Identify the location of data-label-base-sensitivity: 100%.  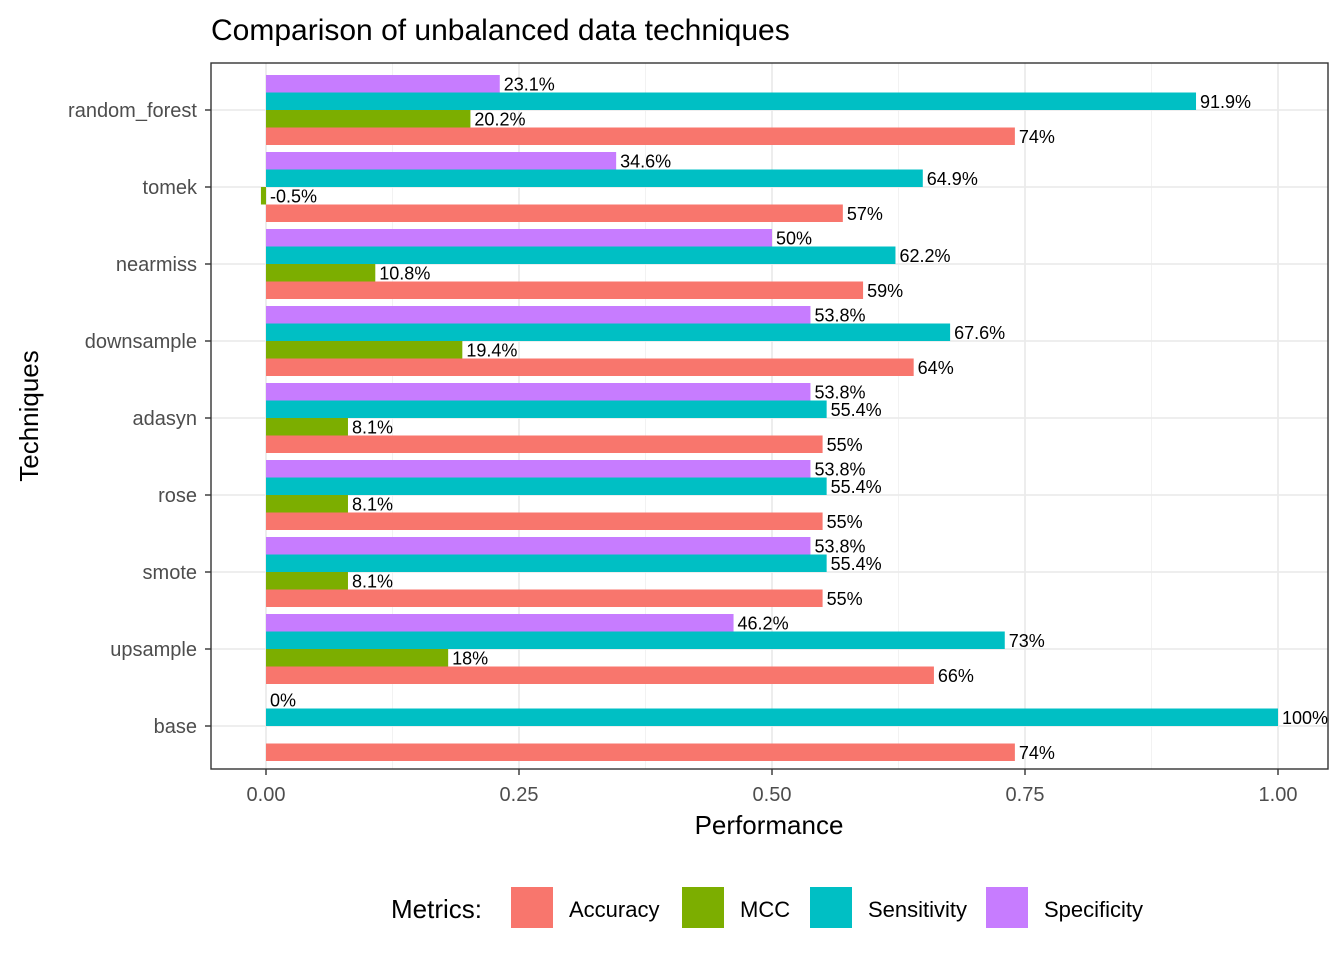
(1305, 718).